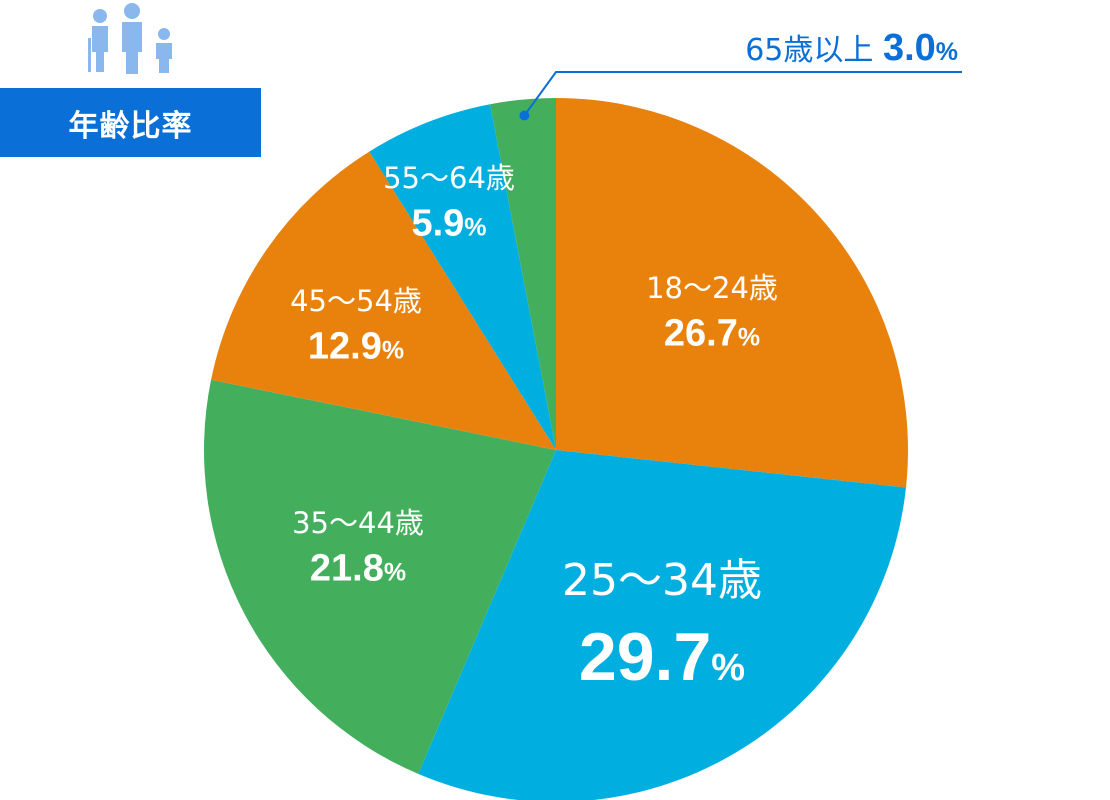  I want to click on slice-label: 55〜64歳, so click(449, 178).